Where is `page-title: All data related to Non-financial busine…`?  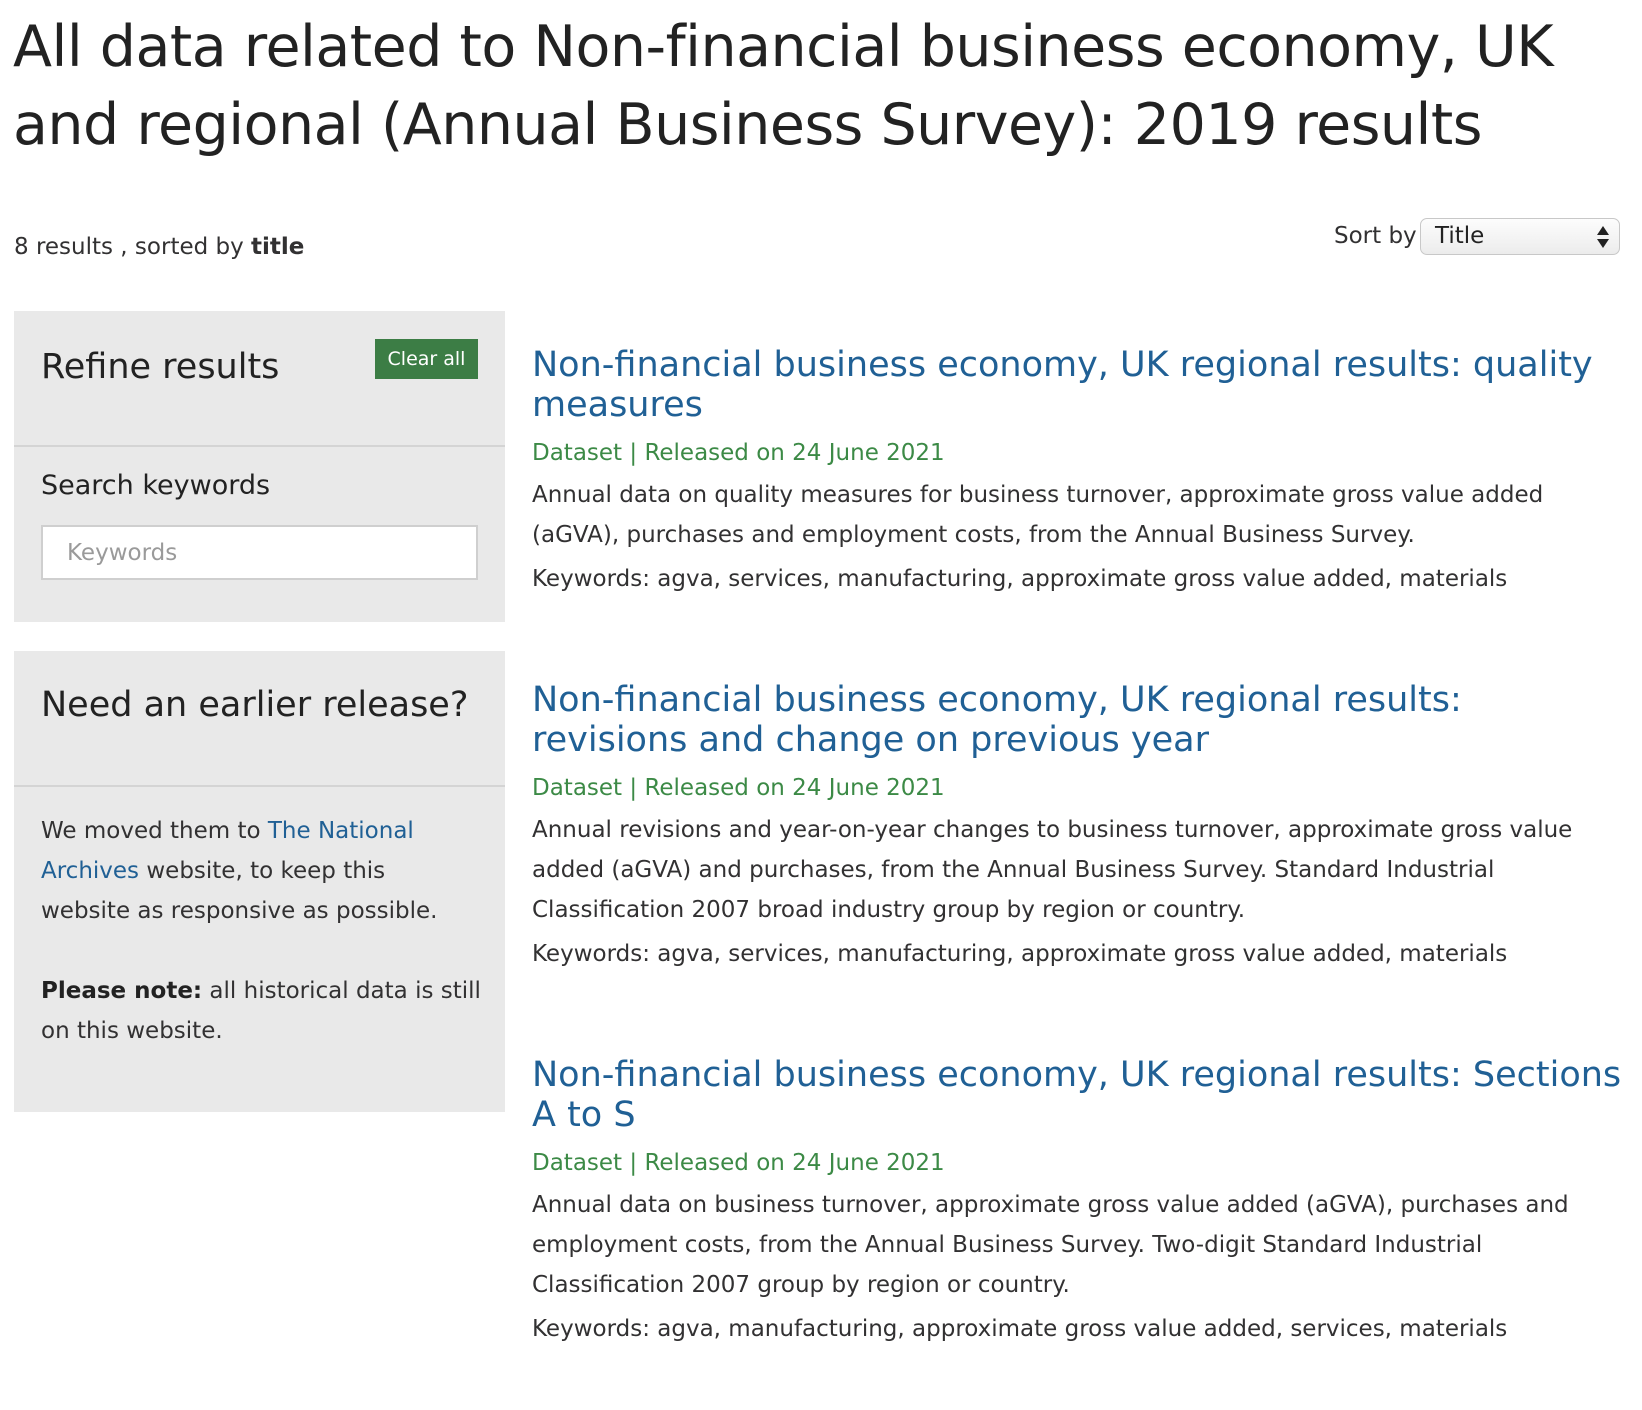
page-title: All data related to Non-financial busine… is located at coordinates (783, 86).